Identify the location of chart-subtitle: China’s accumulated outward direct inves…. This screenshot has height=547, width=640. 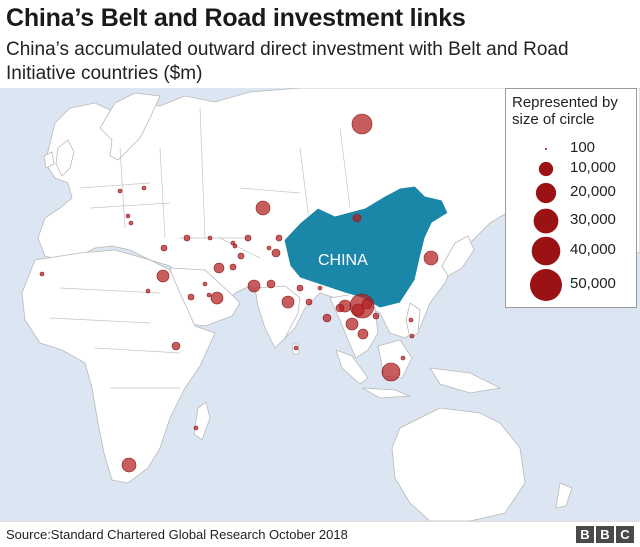
(287, 61).